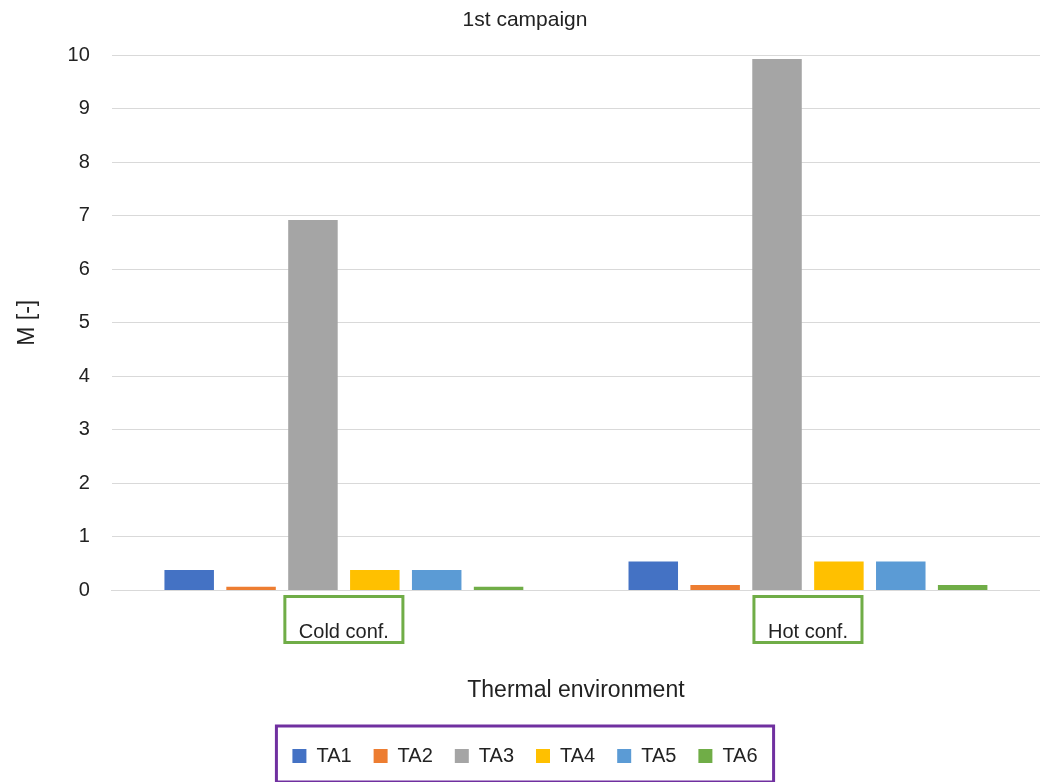 Image resolution: width=1040 pixels, height=782 pixels. What do you see at coordinates (496, 754) in the screenshot?
I see `legend-label: TA3` at bounding box center [496, 754].